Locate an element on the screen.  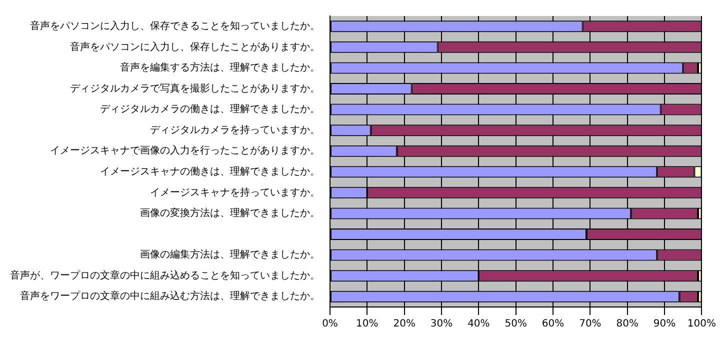
x-tick-label: 80% is located at coordinates (627, 324).